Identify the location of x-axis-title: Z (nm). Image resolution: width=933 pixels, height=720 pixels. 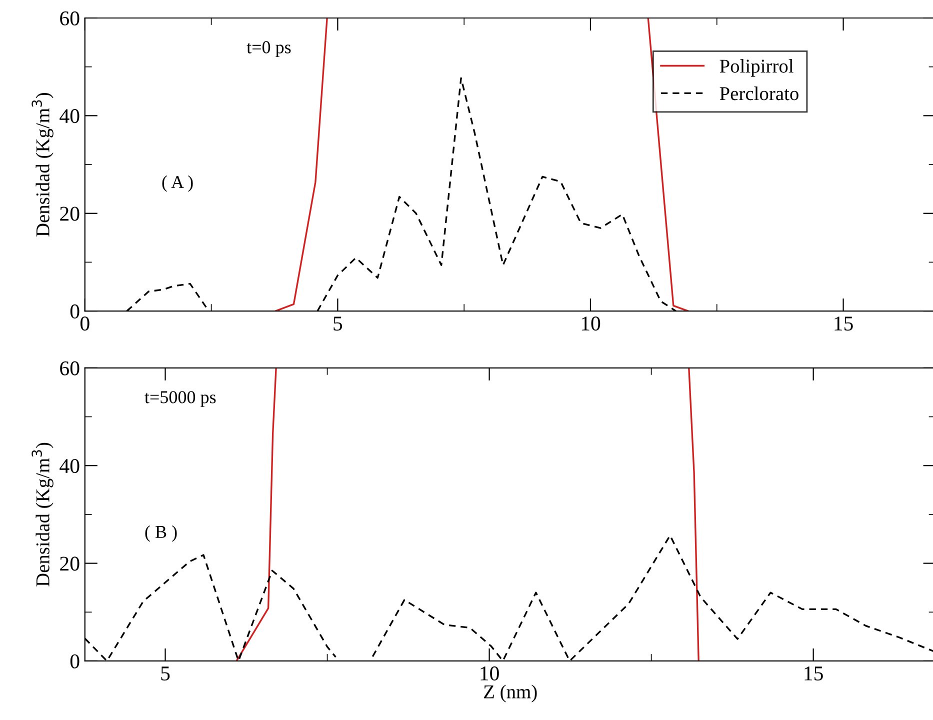
(510, 693).